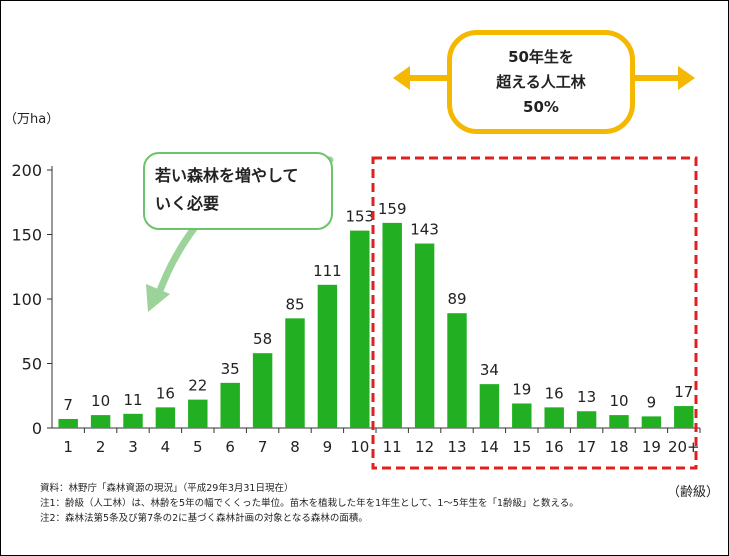 The image size is (729, 556). What do you see at coordinates (684, 417) in the screenshot?
I see `bar-20+` at bounding box center [684, 417].